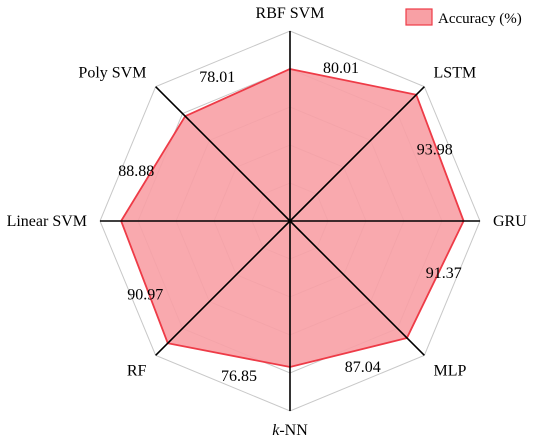  I want to click on category-label-rf: RF, so click(137, 371).